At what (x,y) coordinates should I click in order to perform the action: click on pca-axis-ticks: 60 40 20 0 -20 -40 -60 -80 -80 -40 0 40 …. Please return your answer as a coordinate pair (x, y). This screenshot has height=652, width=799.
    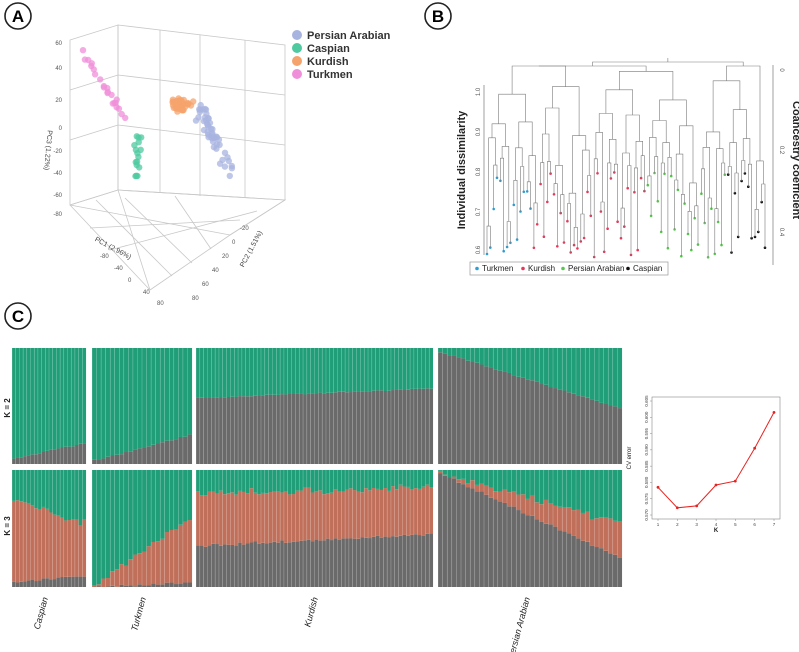
    Looking at the image, I should click on (151, 174).